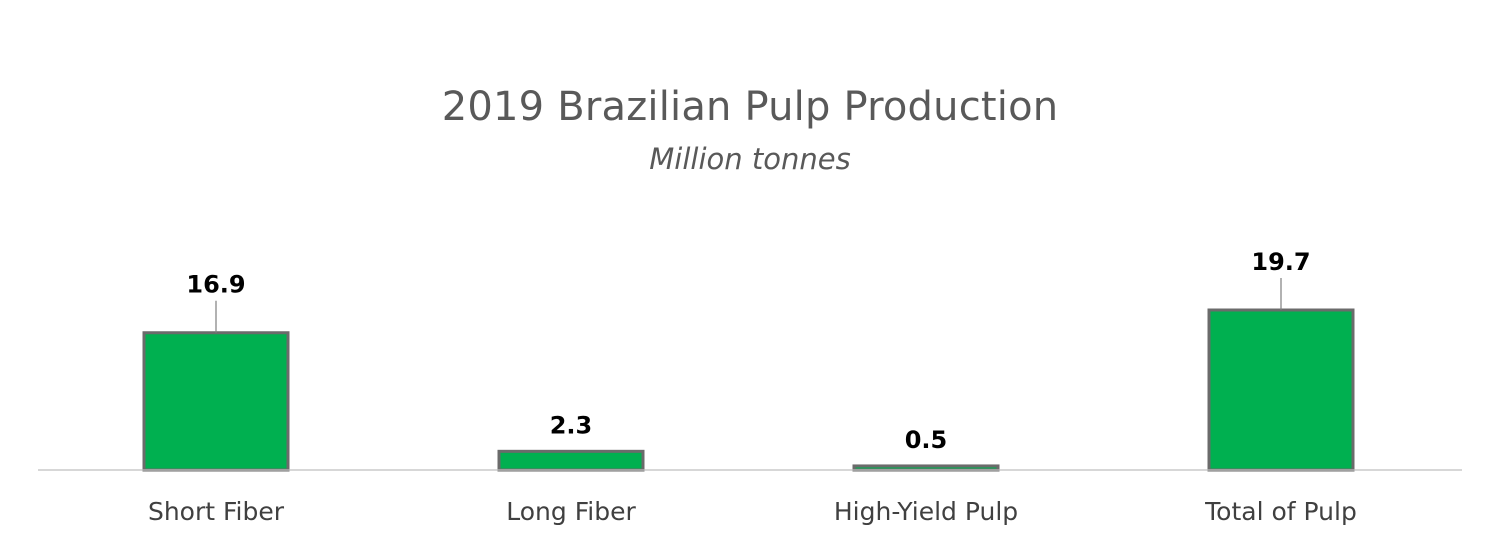  What do you see at coordinates (571, 425) in the screenshot?
I see `data-label: 2.3` at bounding box center [571, 425].